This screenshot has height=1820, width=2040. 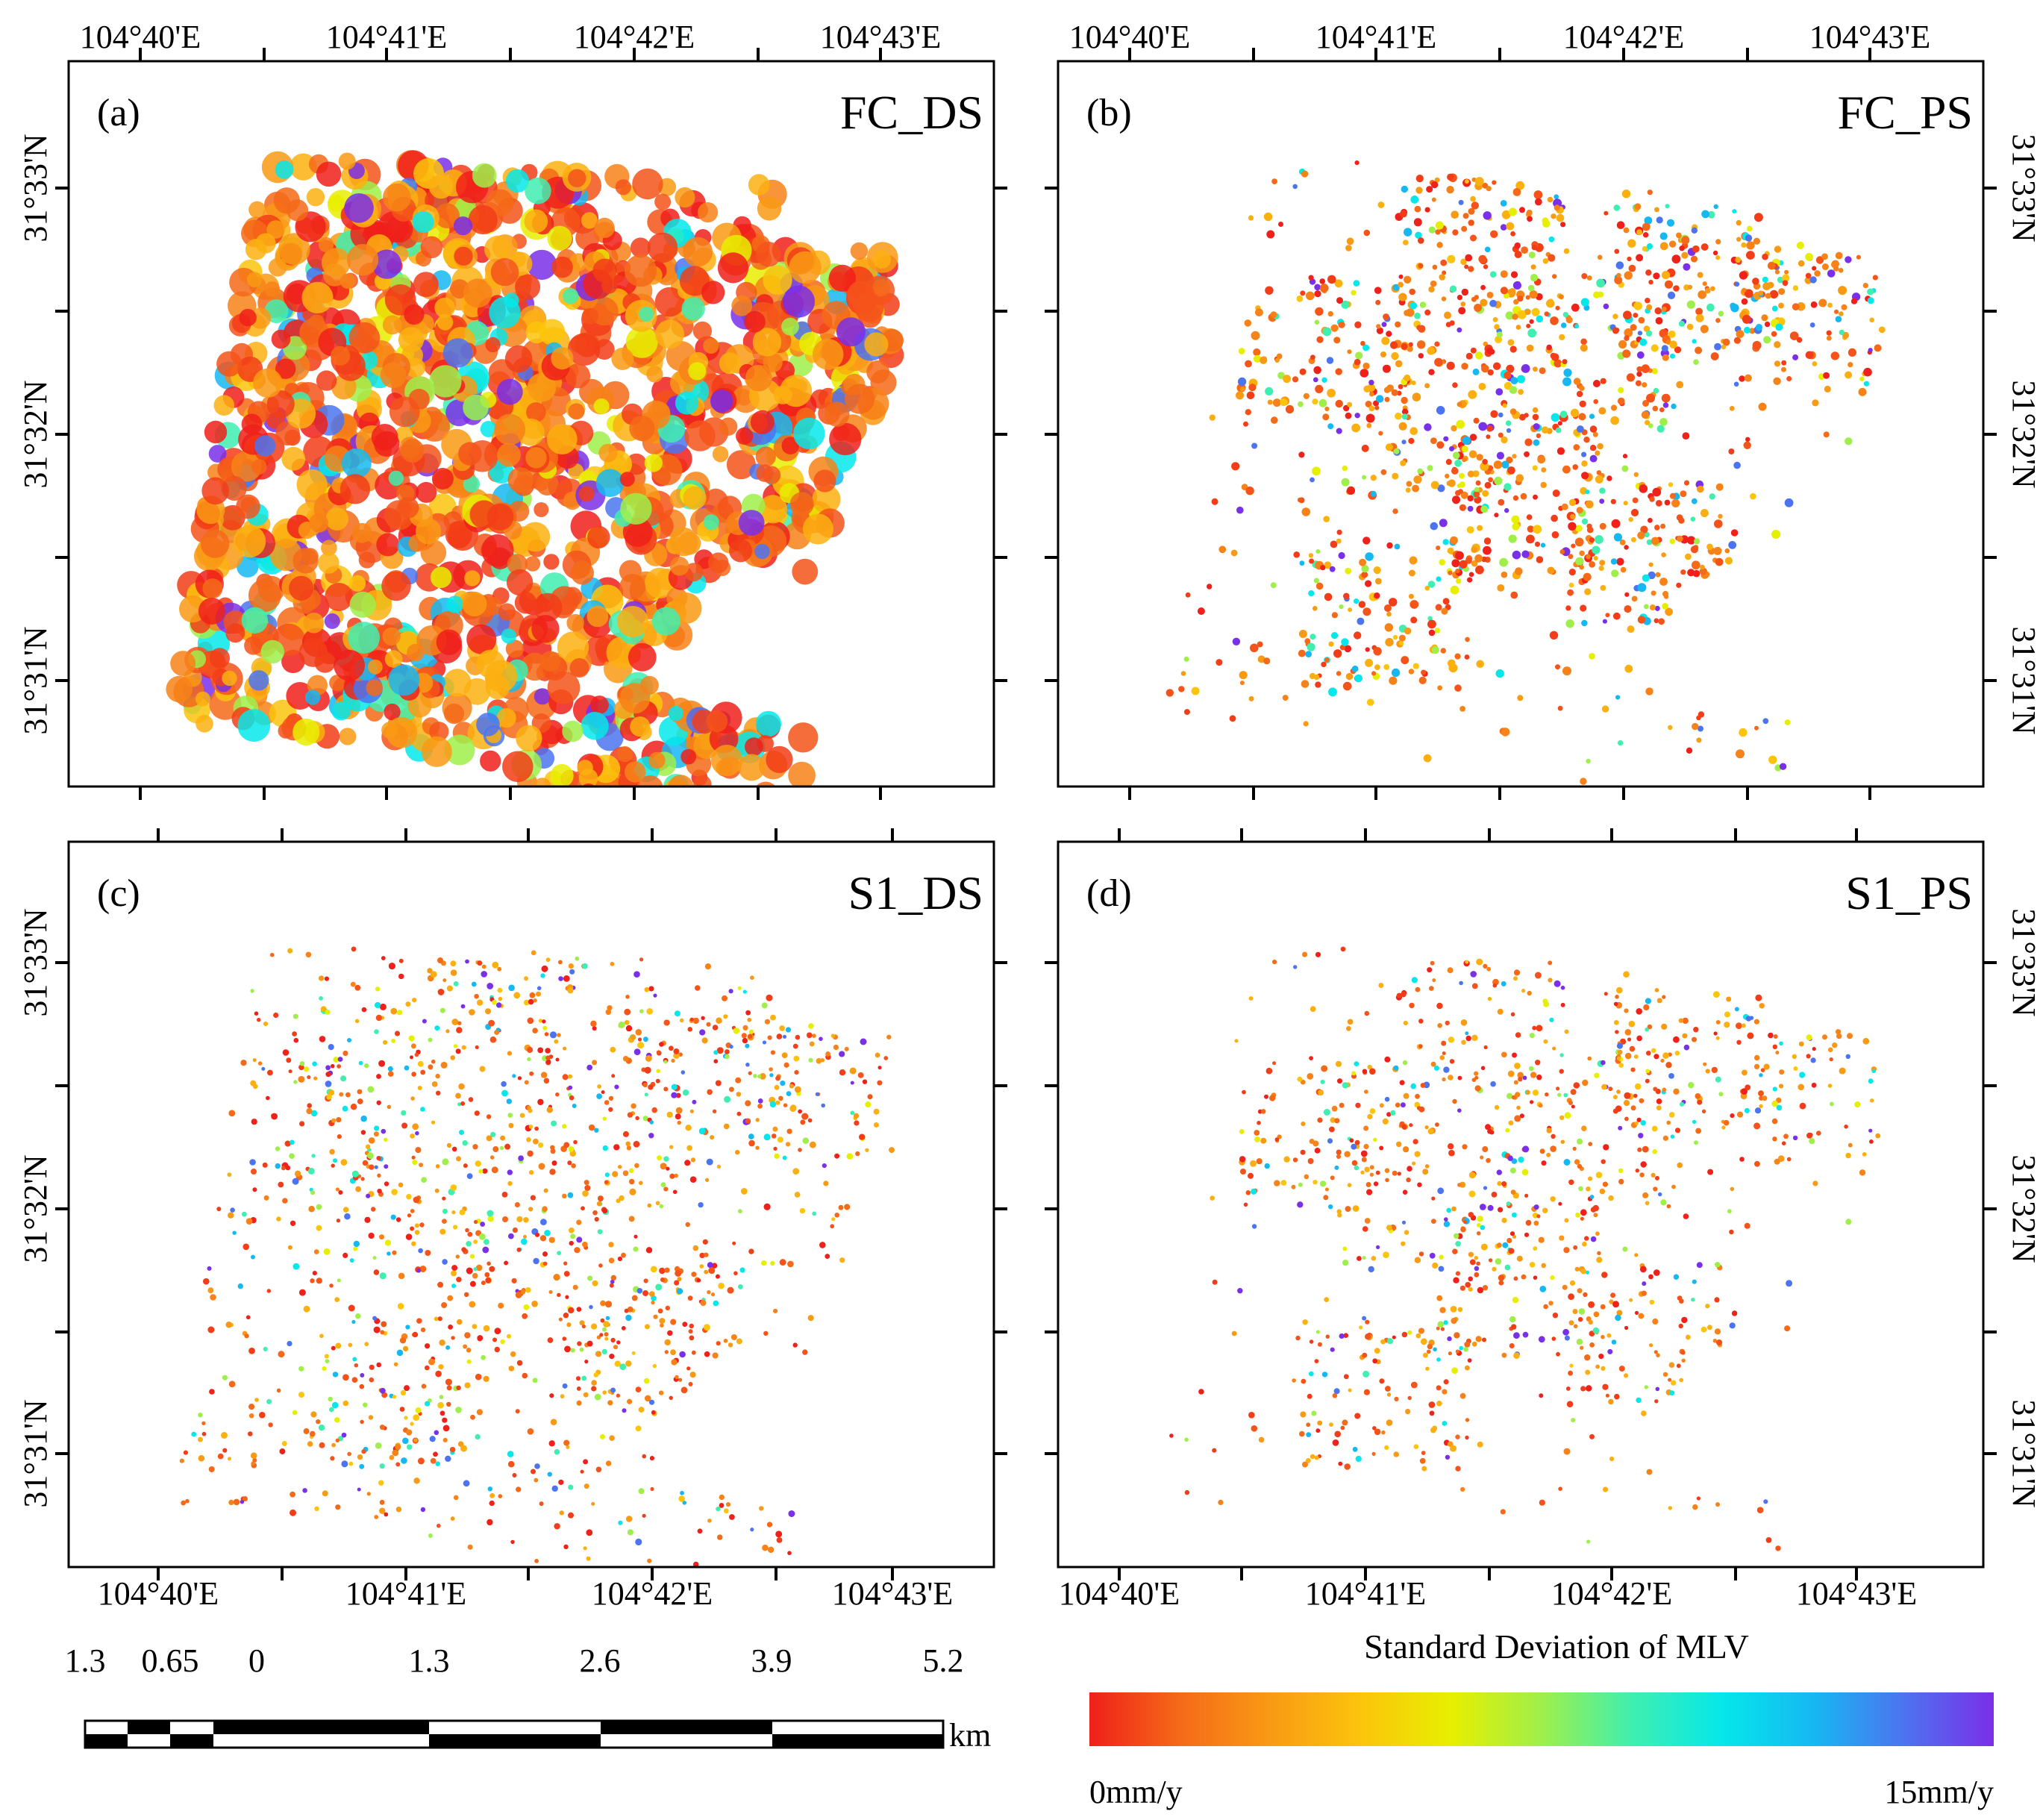 I want to click on lat-label-c-2: 31°32'N, so click(x=35, y=1208).